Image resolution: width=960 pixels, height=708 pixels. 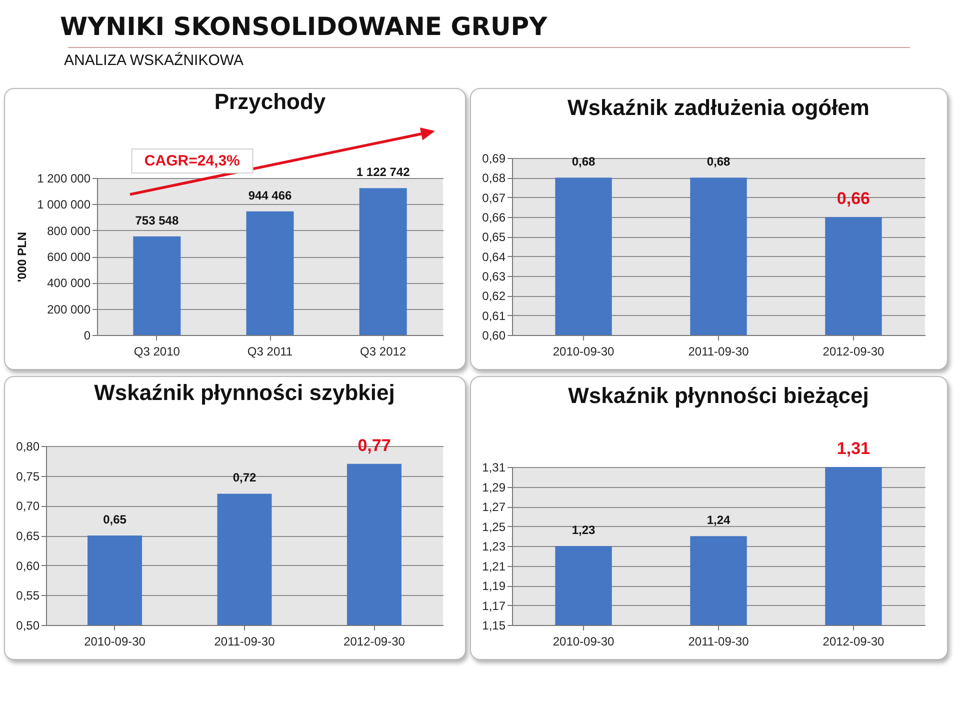 I want to click on y-tick-label: 1 200 000, so click(x=64, y=179).